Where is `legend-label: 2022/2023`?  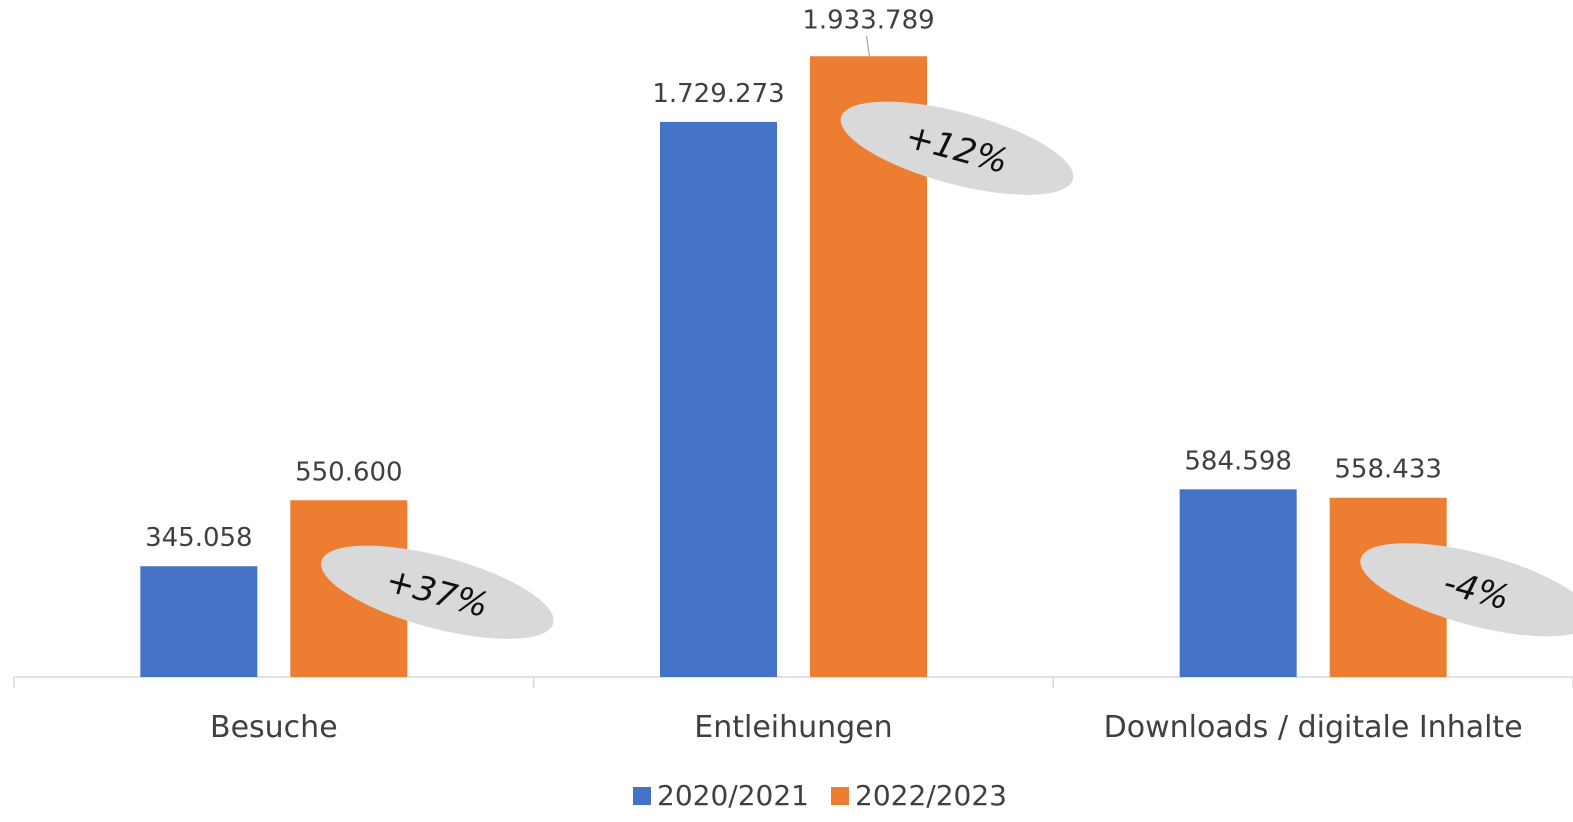 legend-label: 2022/2023 is located at coordinates (931, 795).